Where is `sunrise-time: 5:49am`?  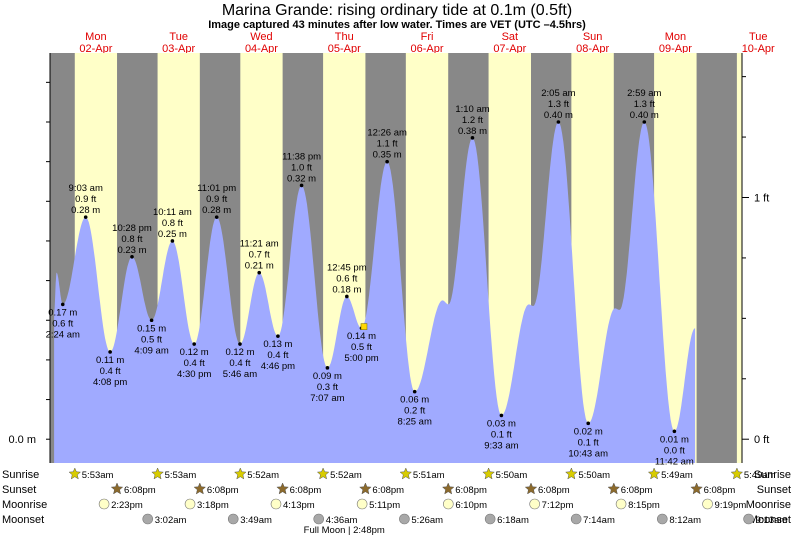
sunrise-time: 5:49am is located at coordinates (677, 475).